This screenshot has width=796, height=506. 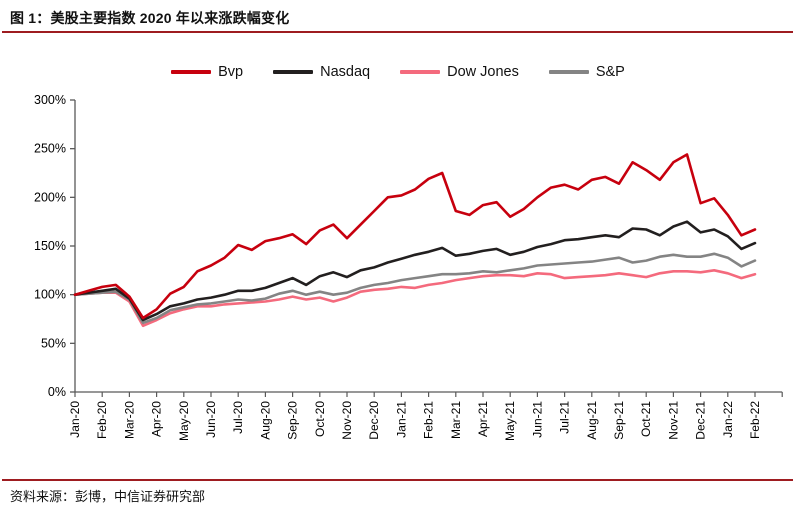 I want to click on x-tick-label: Aug-20, so click(x=265, y=420).